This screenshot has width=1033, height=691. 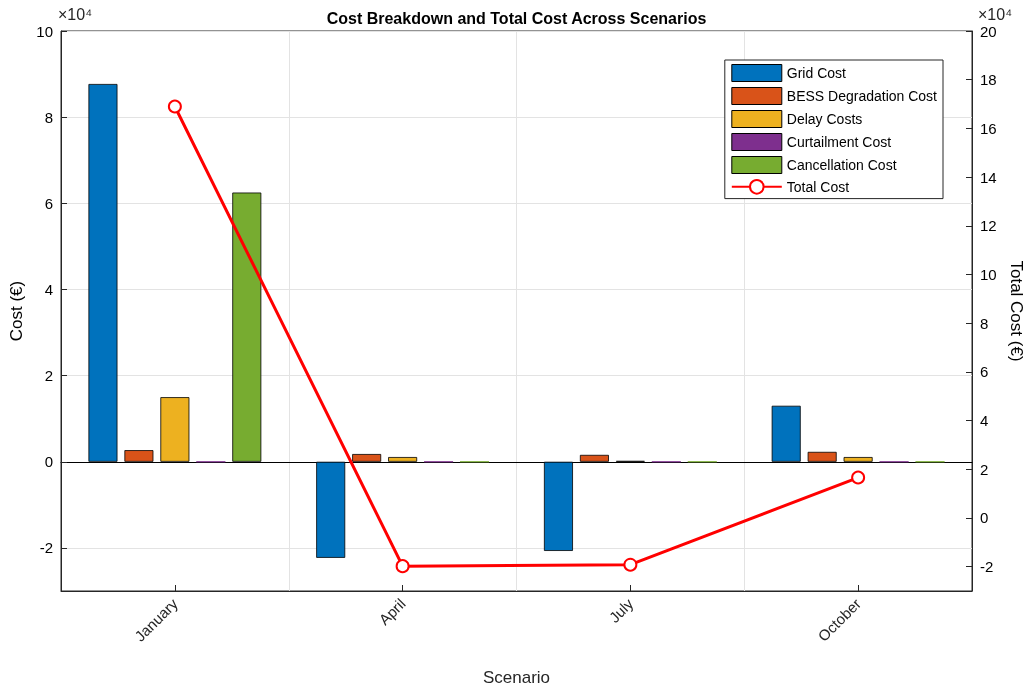 I want to click on chart-title: Cost Breakdown and Total Cost Across Scenarios, so click(x=516, y=18).